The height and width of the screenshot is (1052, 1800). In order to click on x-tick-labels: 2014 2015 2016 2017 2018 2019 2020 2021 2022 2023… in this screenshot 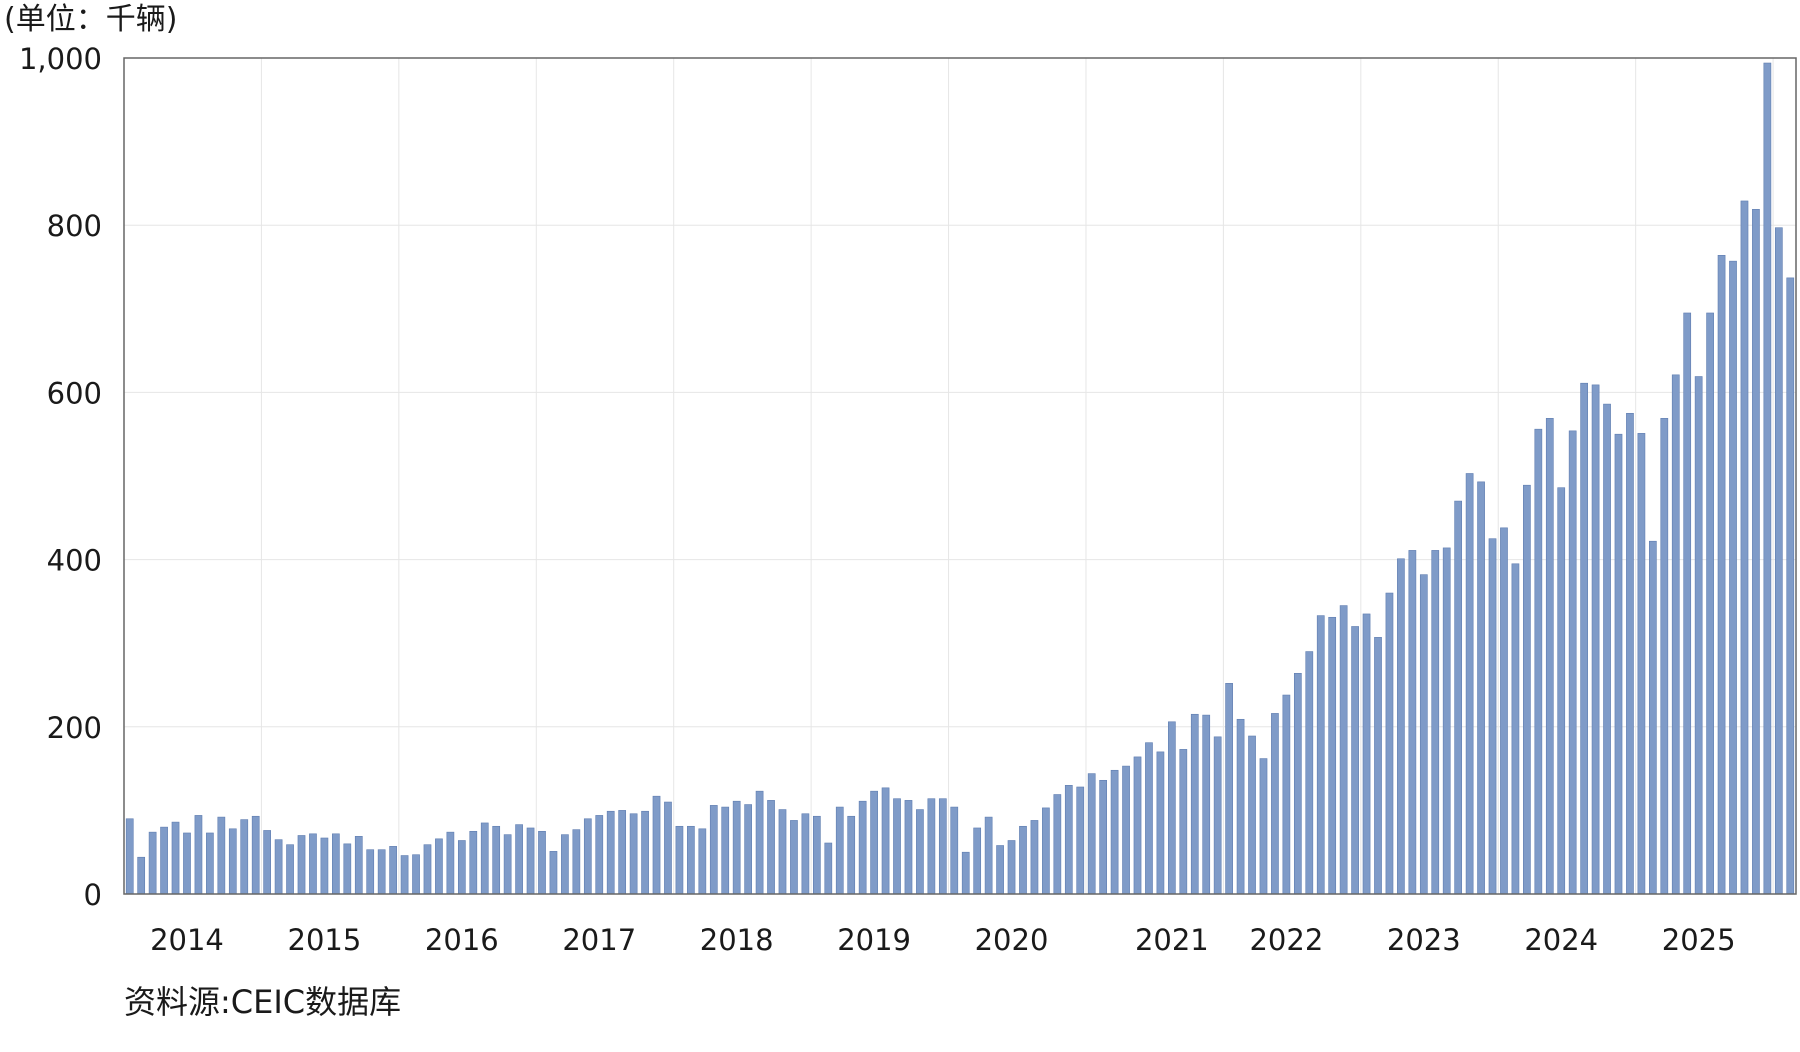, I will do `click(942, 940)`.